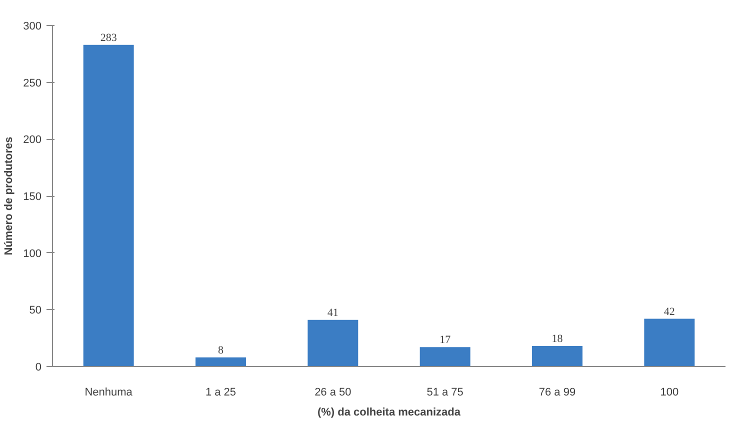 The width and height of the screenshot is (753, 429). I want to click on x-tick-label: 76 a 99, so click(557, 392).